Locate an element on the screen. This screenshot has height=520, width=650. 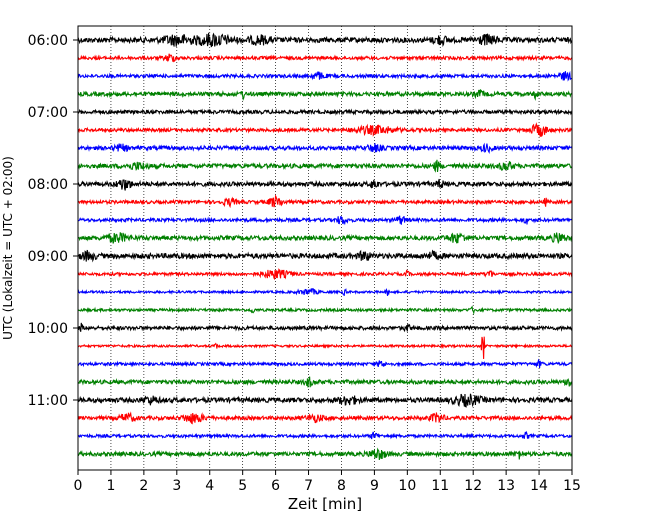
x-tick-label: 7 is located at coordinates (308, 486).